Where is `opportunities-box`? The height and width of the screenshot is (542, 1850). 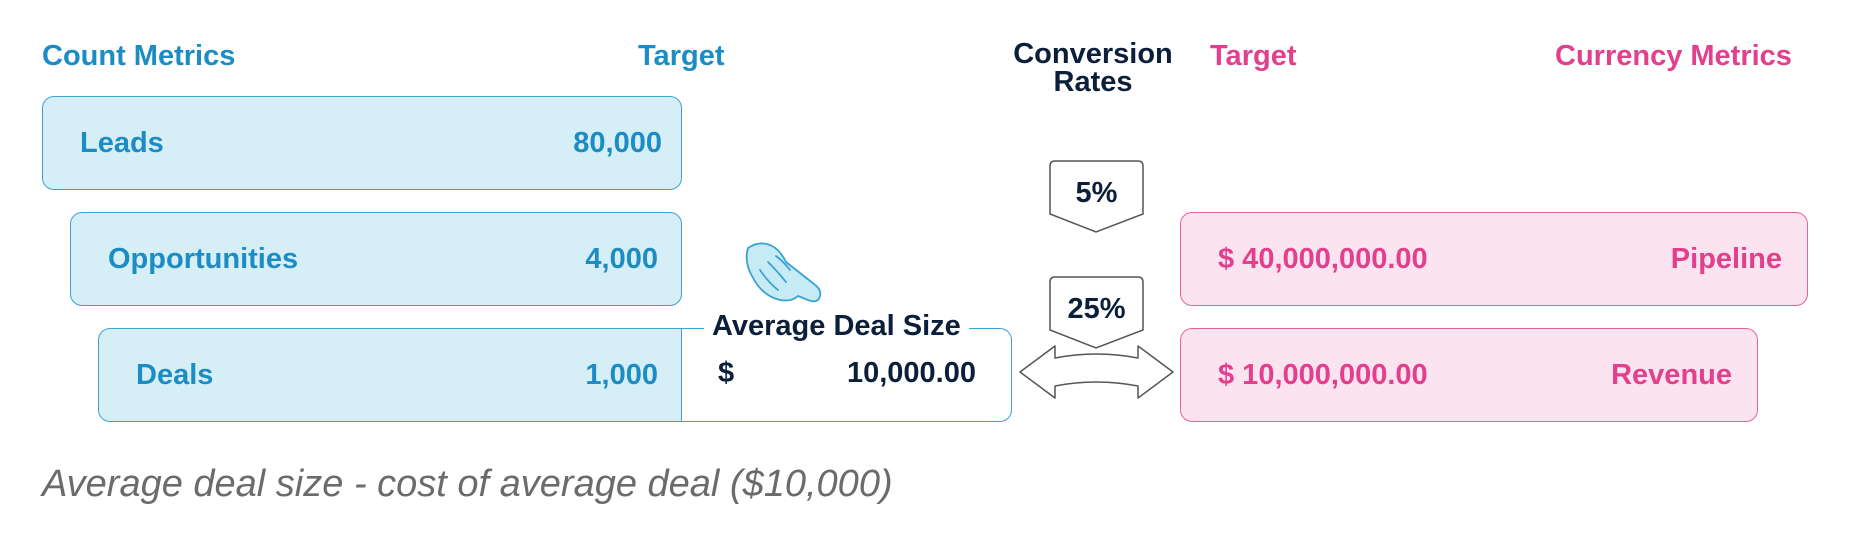 opportunities-box is located at coordinates (376, 259).